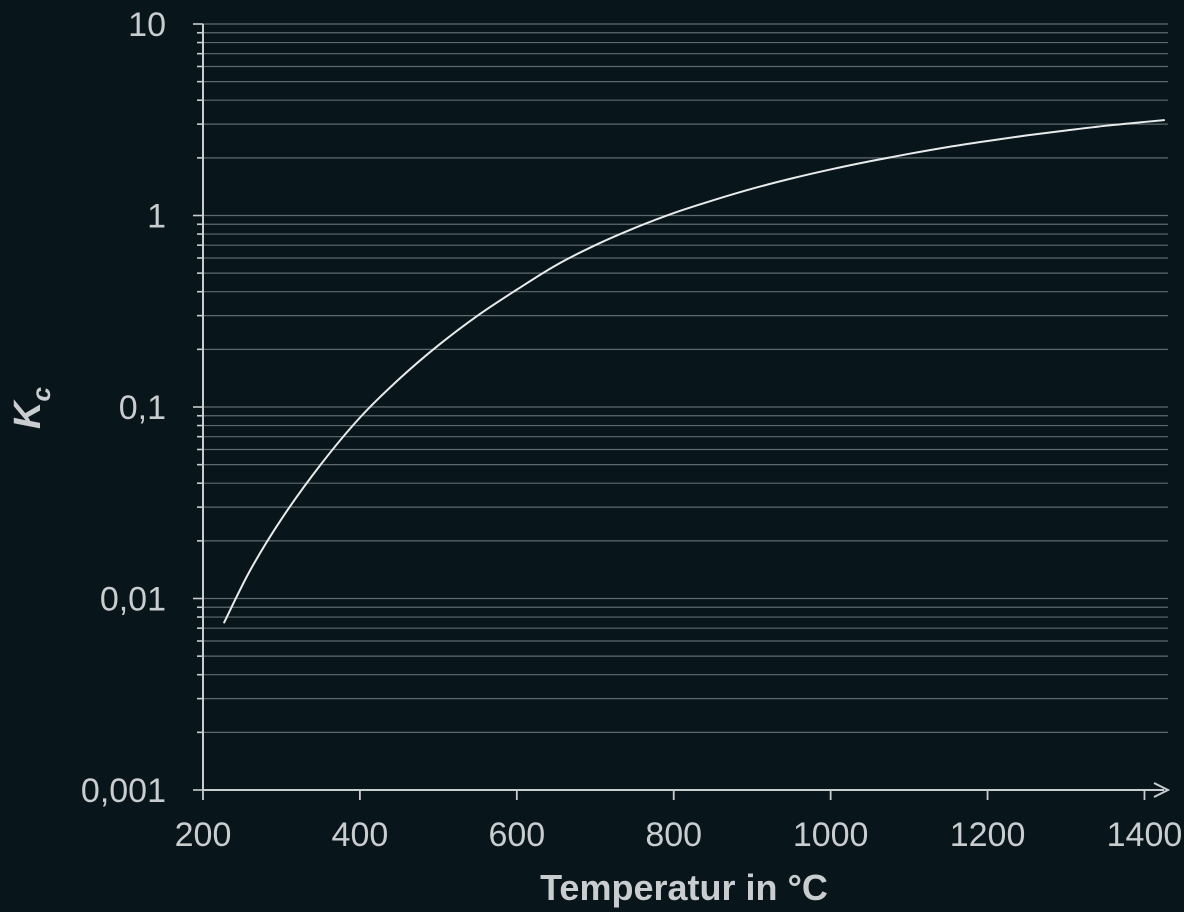 The width and height of the screenshot is (1184, 912). Describe the element at coordinates (133, 600) in the screenshot. I see `y-tick-label: 0,01` at that location.